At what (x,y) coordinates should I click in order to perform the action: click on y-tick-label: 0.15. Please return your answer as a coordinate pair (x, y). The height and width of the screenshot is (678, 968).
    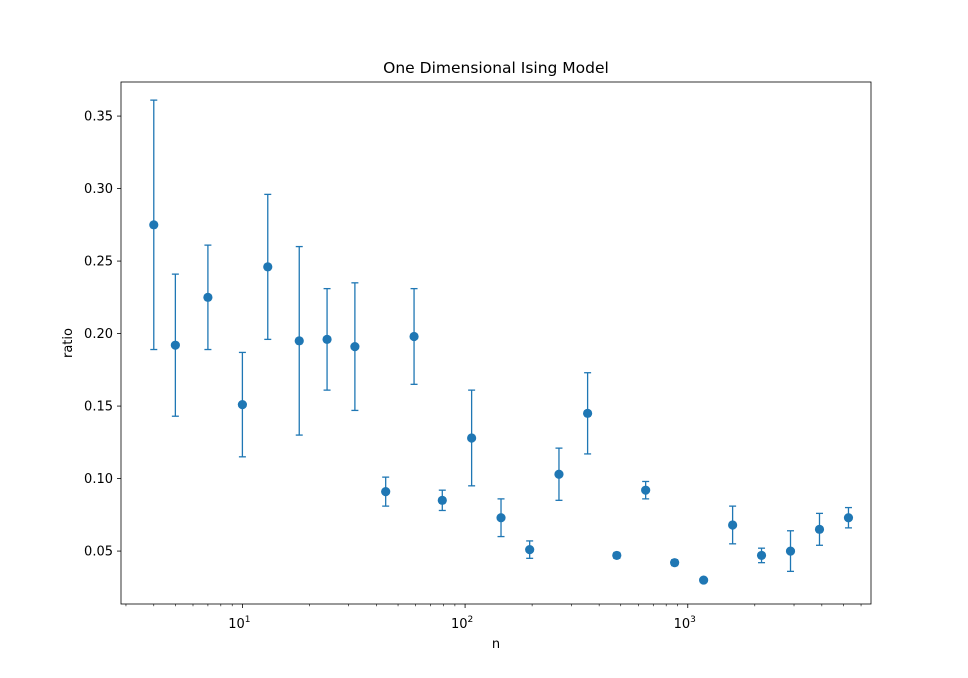
    Looking at the image, I should click on (98, 407).